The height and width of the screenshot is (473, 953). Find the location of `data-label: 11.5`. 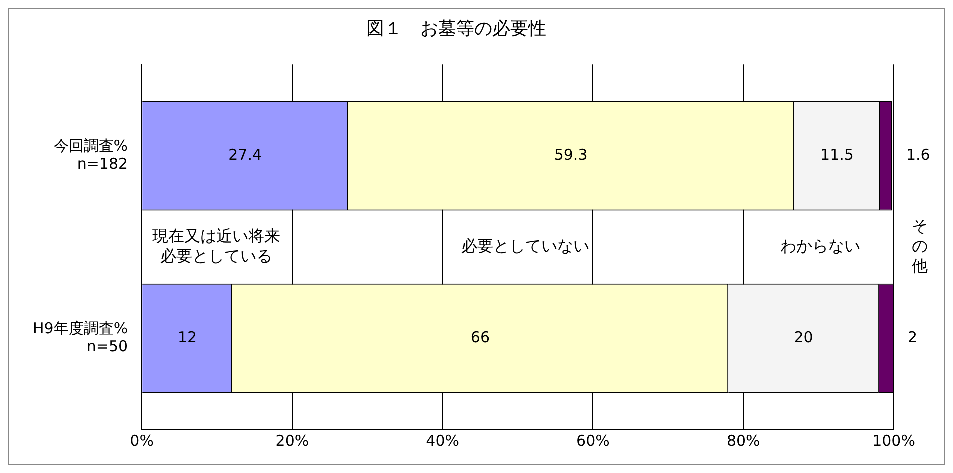

data-label: 11.5 is located at coordinates (837, 155).